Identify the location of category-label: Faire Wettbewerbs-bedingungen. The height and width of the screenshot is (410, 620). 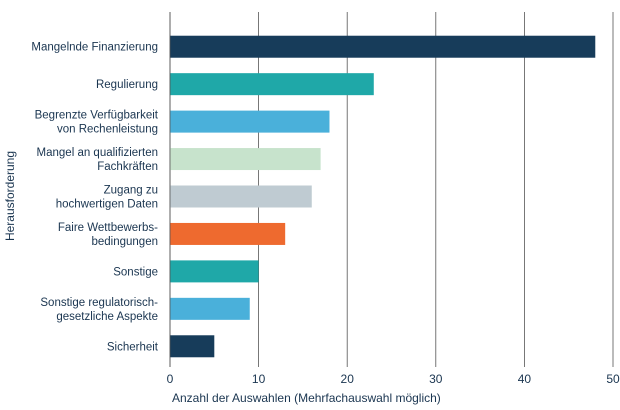
(108, 235).